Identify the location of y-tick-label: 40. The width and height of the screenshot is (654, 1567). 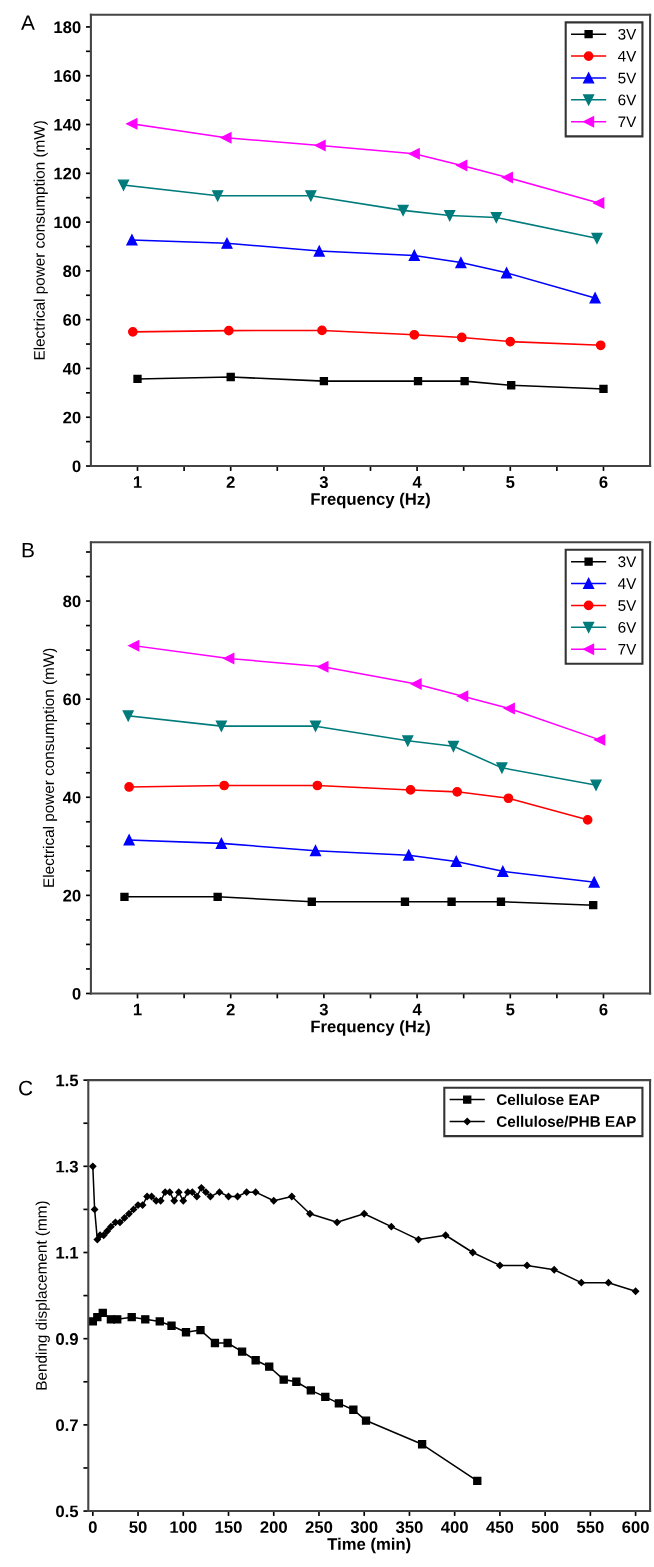
(71, 797).